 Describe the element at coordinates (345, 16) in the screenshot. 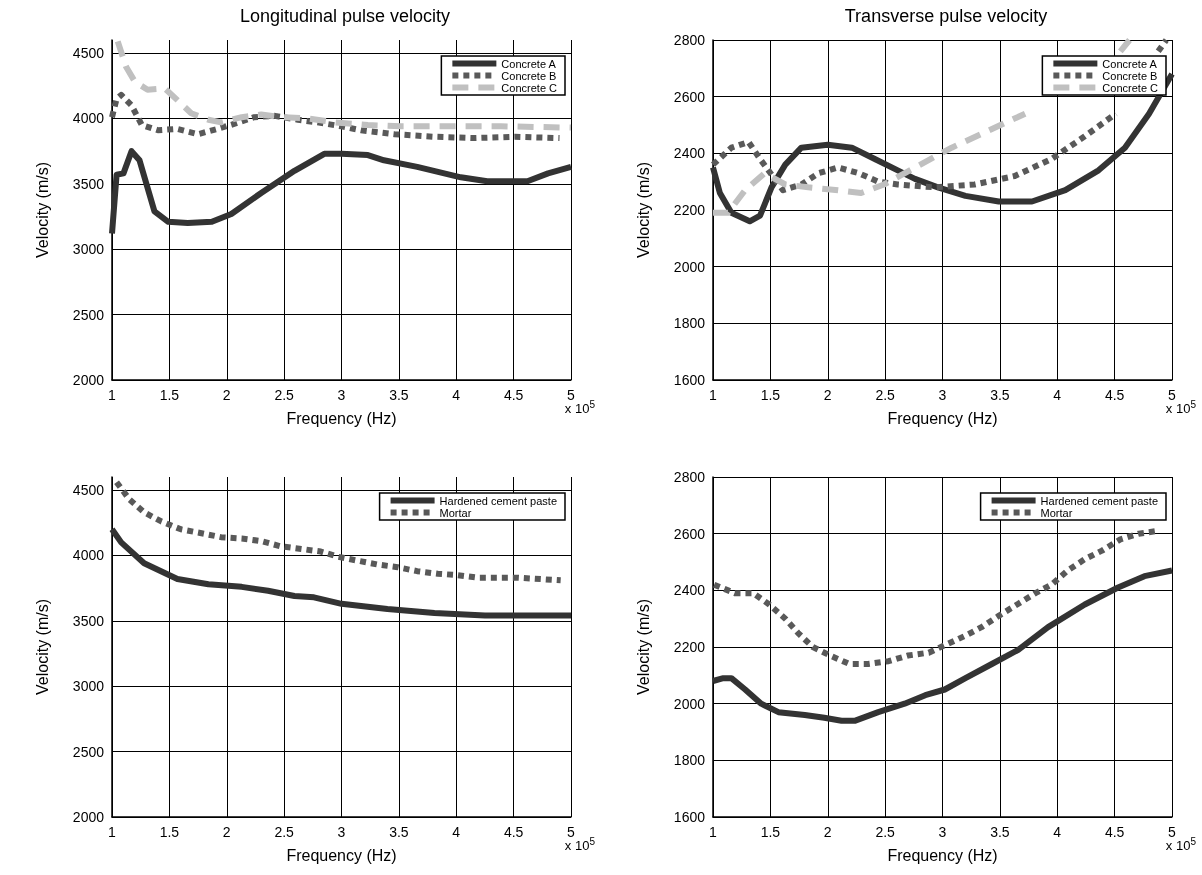

I see `chart-title: Longitudinal pulse velocity` at that location.